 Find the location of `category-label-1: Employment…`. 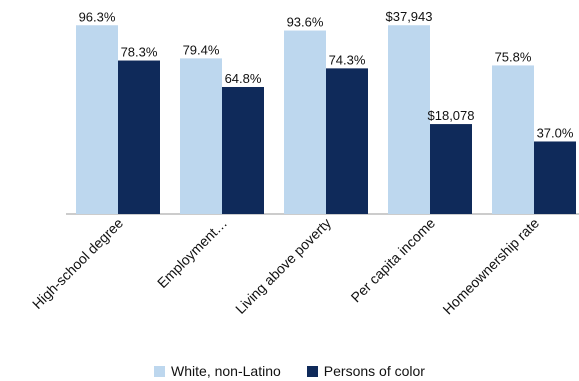

category-label-1: Employment… is located at coordinates (192, 253).